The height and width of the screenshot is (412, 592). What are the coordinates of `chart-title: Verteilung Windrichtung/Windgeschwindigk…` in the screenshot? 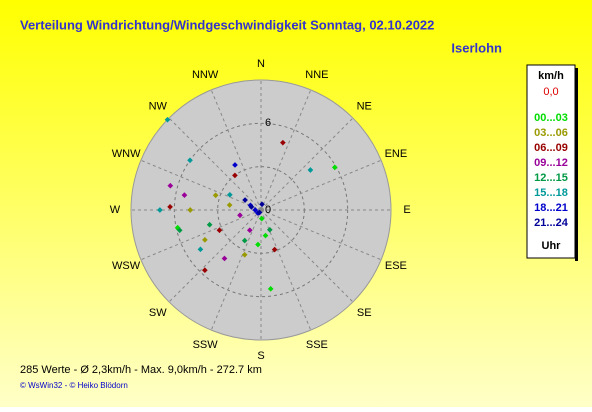 It's located at (227, 24).